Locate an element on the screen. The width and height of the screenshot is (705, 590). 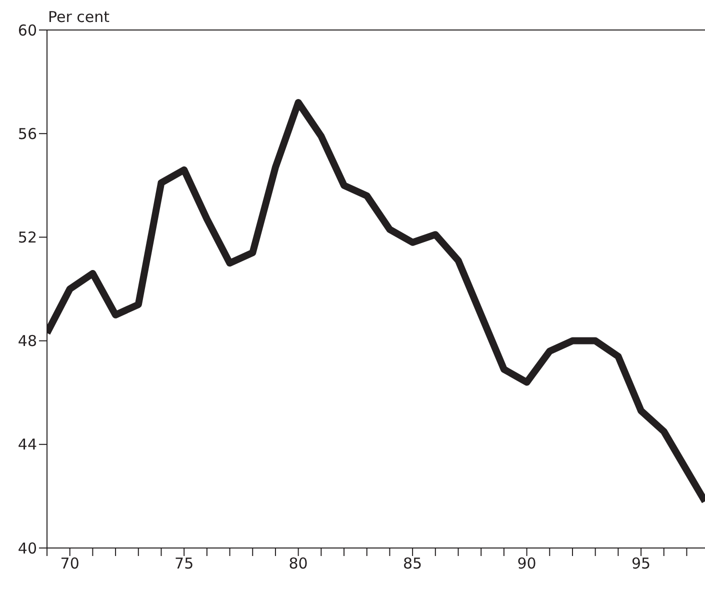
x-tick-label: 95 is located at coordinates (641, 563).